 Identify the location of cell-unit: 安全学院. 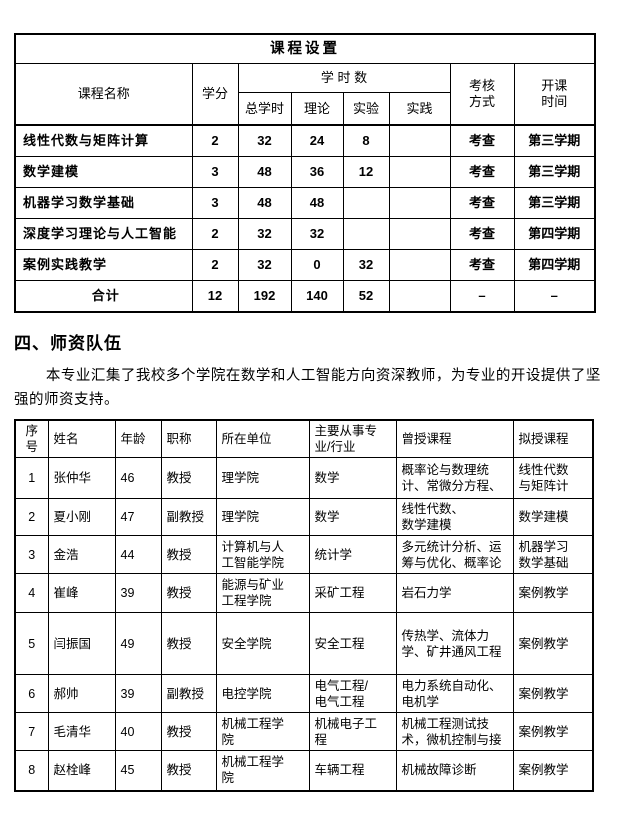
(262, 643).